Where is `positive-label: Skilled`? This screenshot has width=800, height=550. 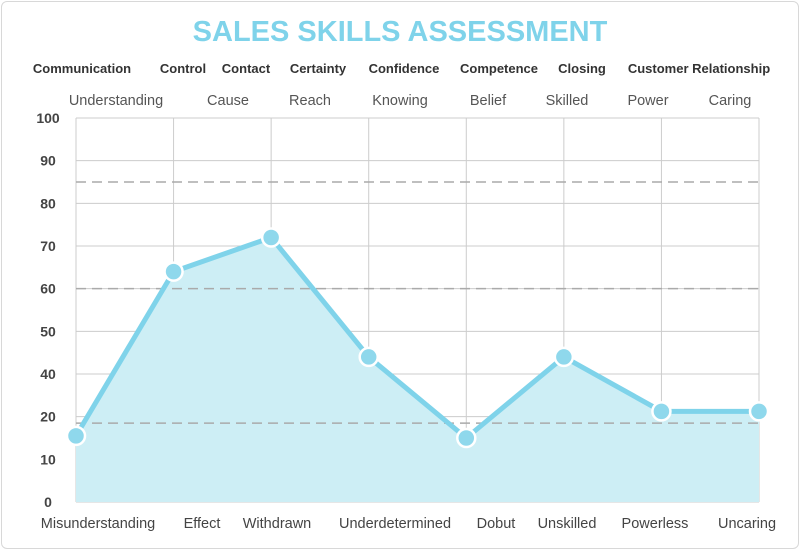 positive-label: Skilled is located at coordinates (567, 101).